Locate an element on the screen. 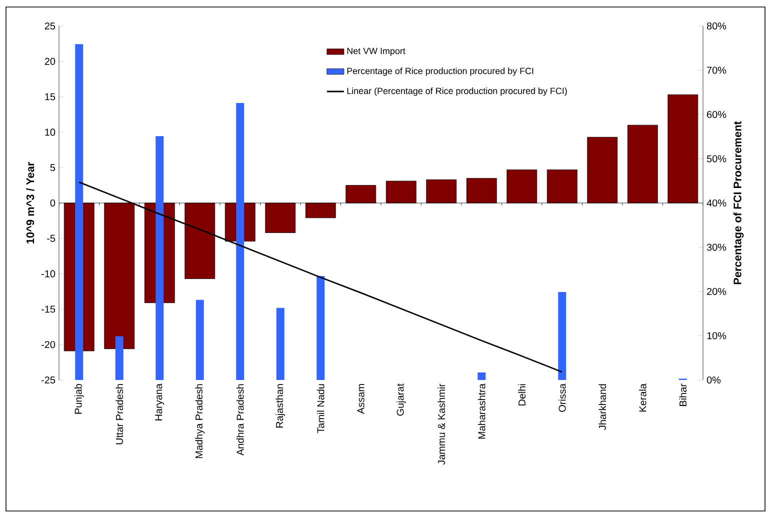 The image size is (768, 513). x-tick-label: Madhya Pradesh is located at coordinates (200, 421).